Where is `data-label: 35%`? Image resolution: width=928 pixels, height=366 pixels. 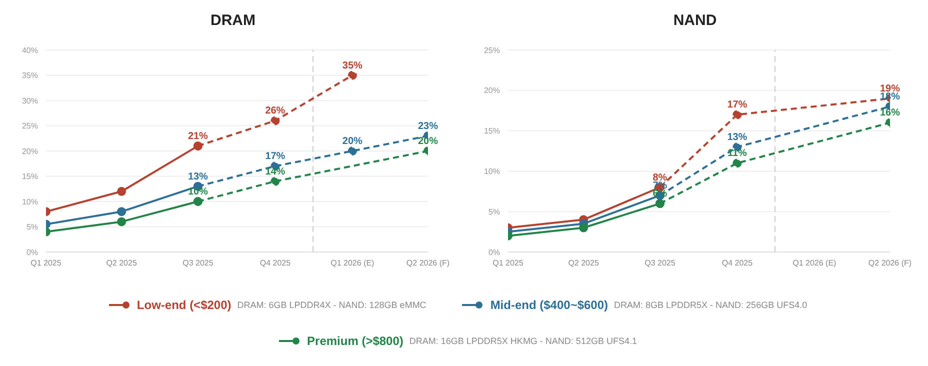 data-label: 35% is located at coordinates (352, 66).